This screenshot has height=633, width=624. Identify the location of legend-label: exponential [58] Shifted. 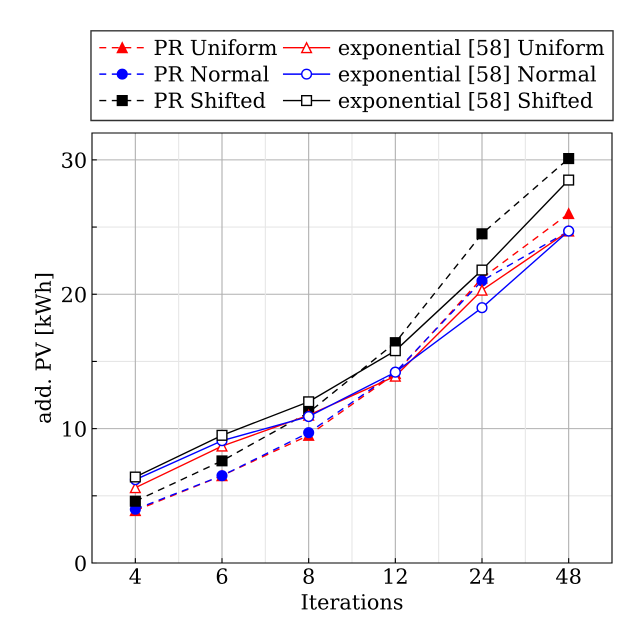
(465, 102).